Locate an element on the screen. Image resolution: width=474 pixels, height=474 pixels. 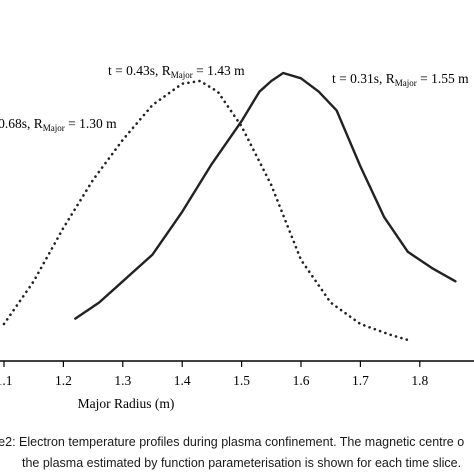
x-tick-label: 1.7 is located at coordinates (360, 380).